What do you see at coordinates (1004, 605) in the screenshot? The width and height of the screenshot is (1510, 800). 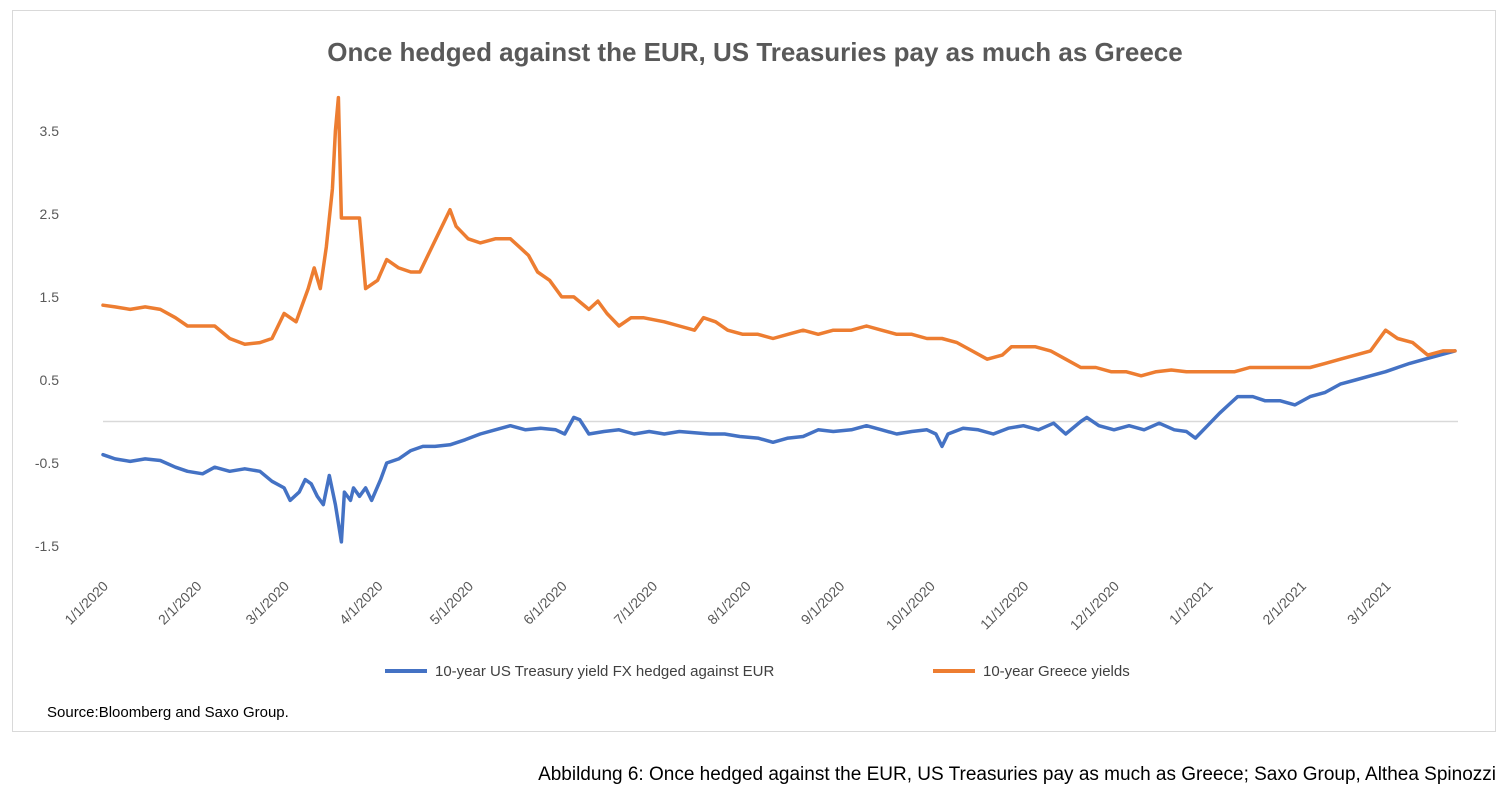 I see `x-tick-label: 11/1/2020` at bounding box center [1004, 605].